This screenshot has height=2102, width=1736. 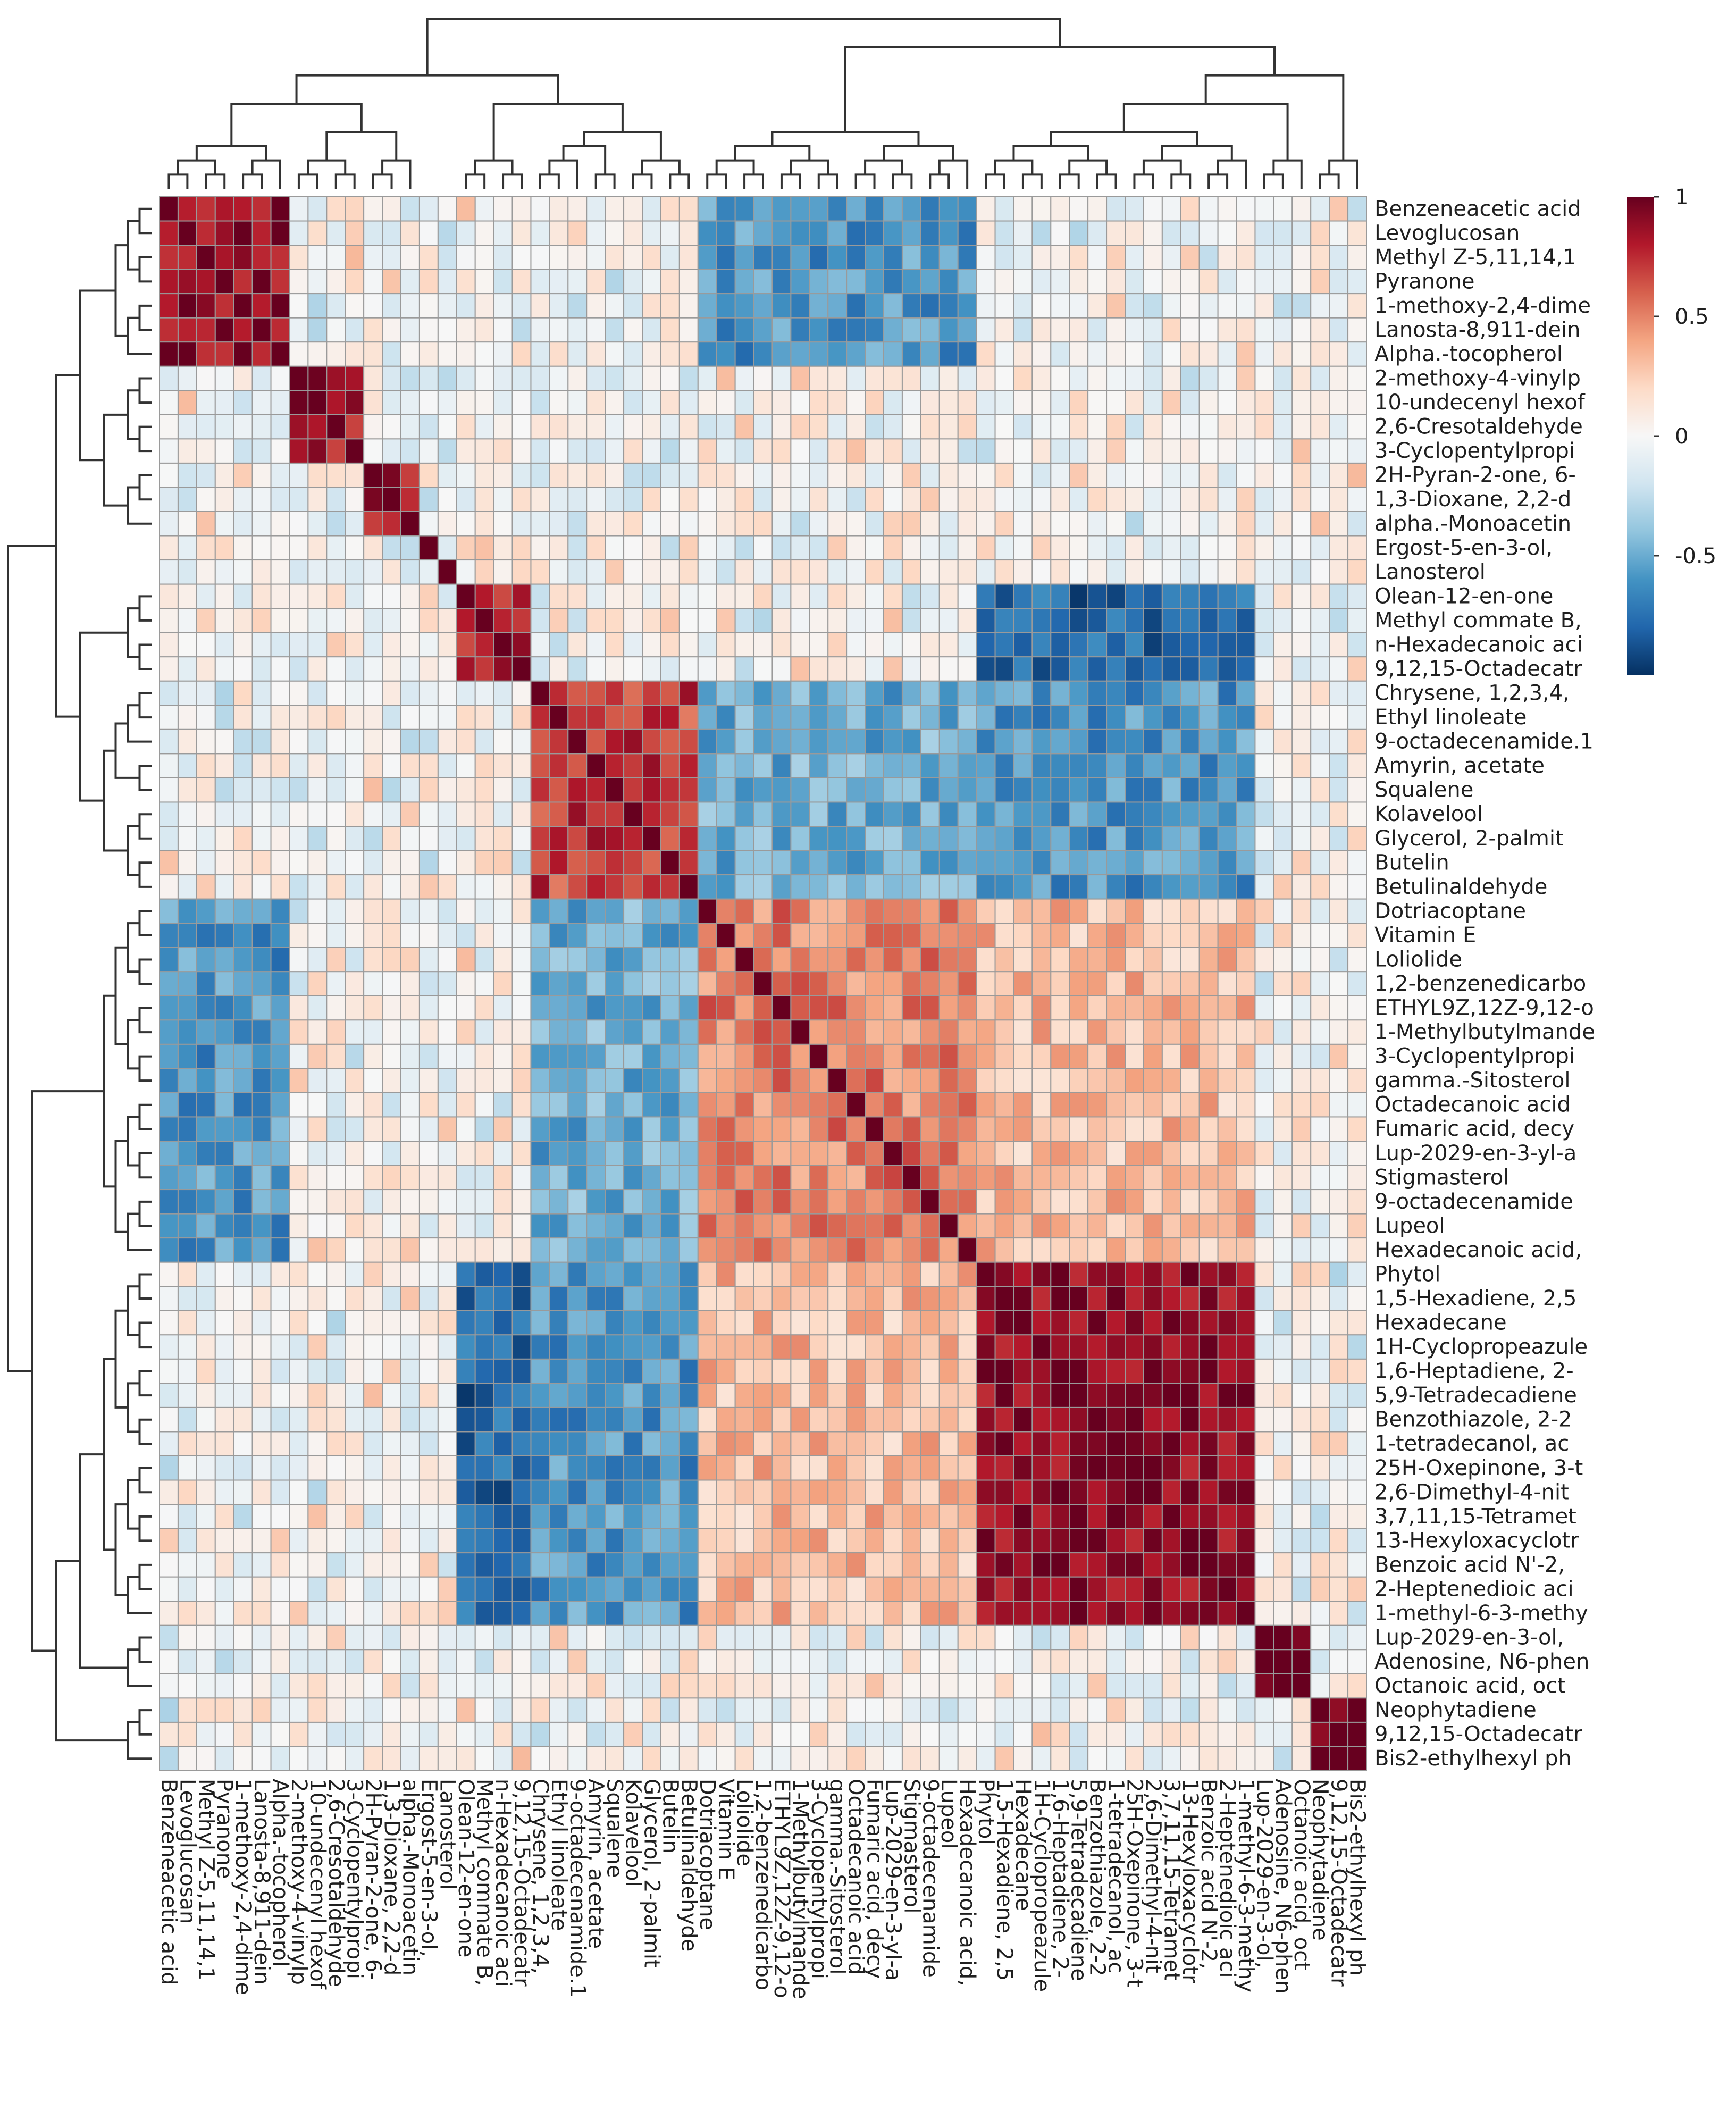 I want to click on column-label: Lanosterol, so click(x=447, y=1834).